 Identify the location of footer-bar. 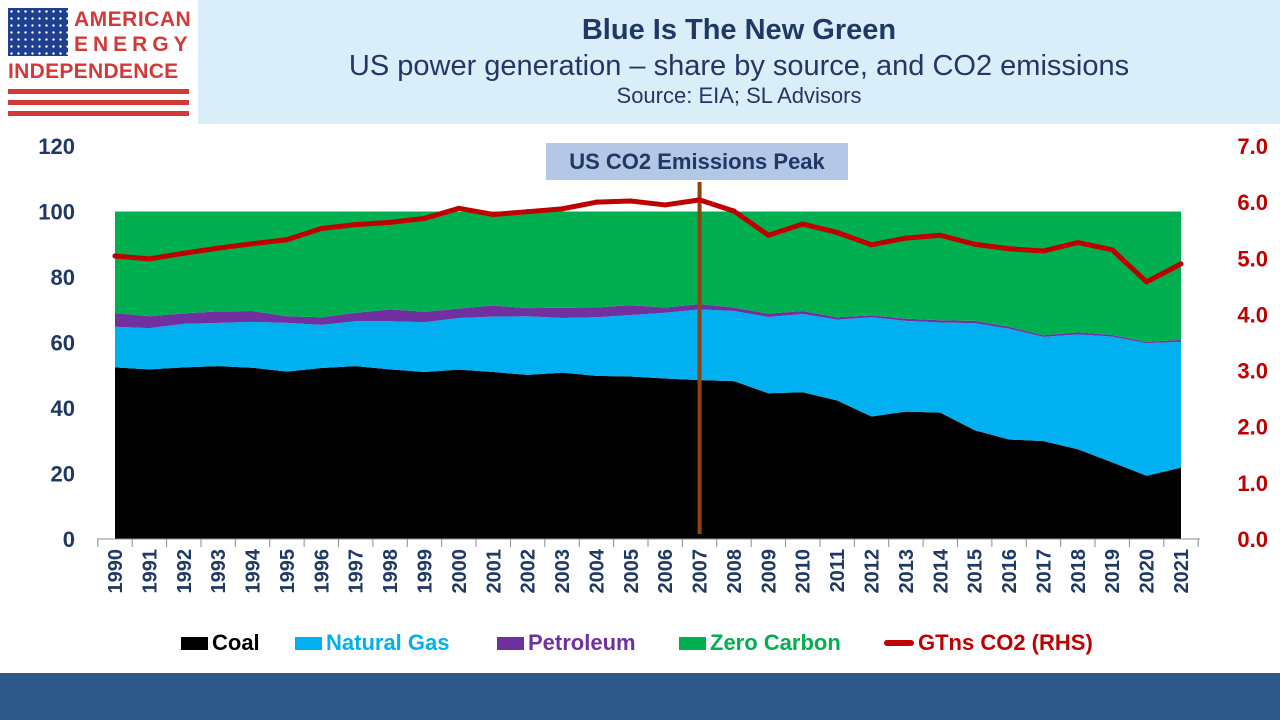
(640, 696).